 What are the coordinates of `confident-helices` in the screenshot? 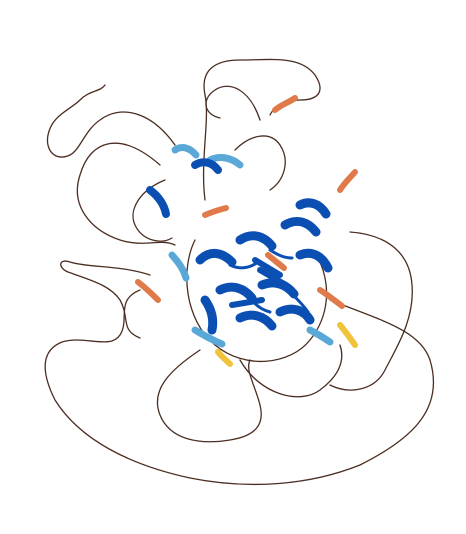 It's located at (251, 246).